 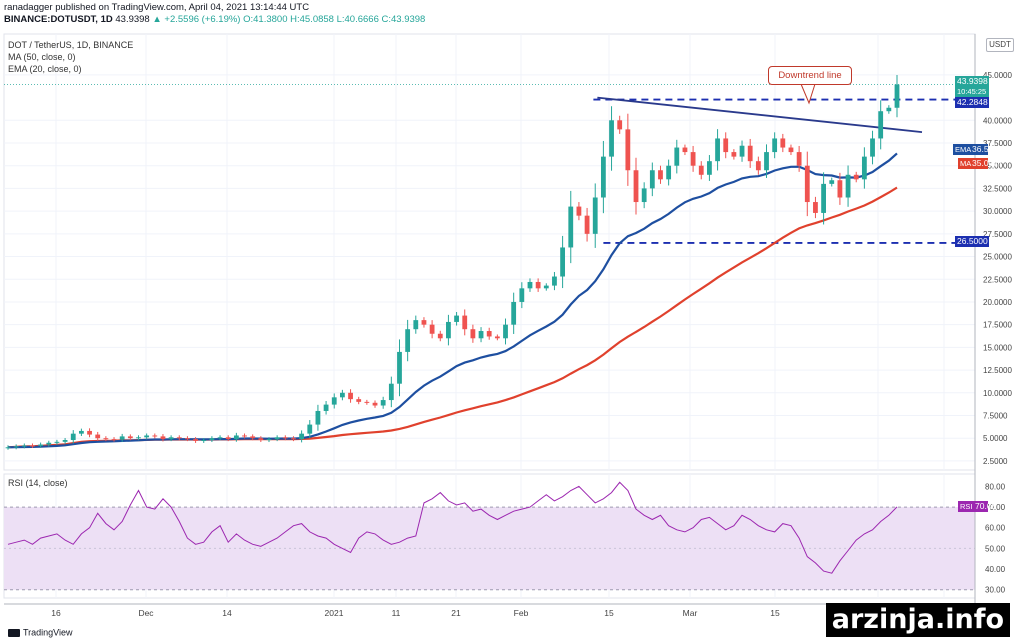 I want to click on price-tick-label: 15.0000, so click(x=997, y=347).